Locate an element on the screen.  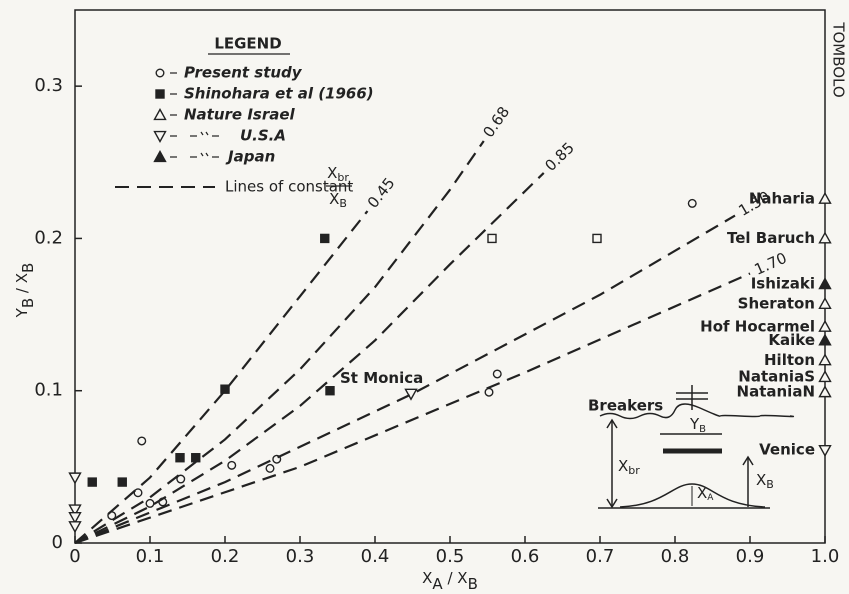
legend-label: Shinohara et al (1966) is located at coordinates (279, 94).